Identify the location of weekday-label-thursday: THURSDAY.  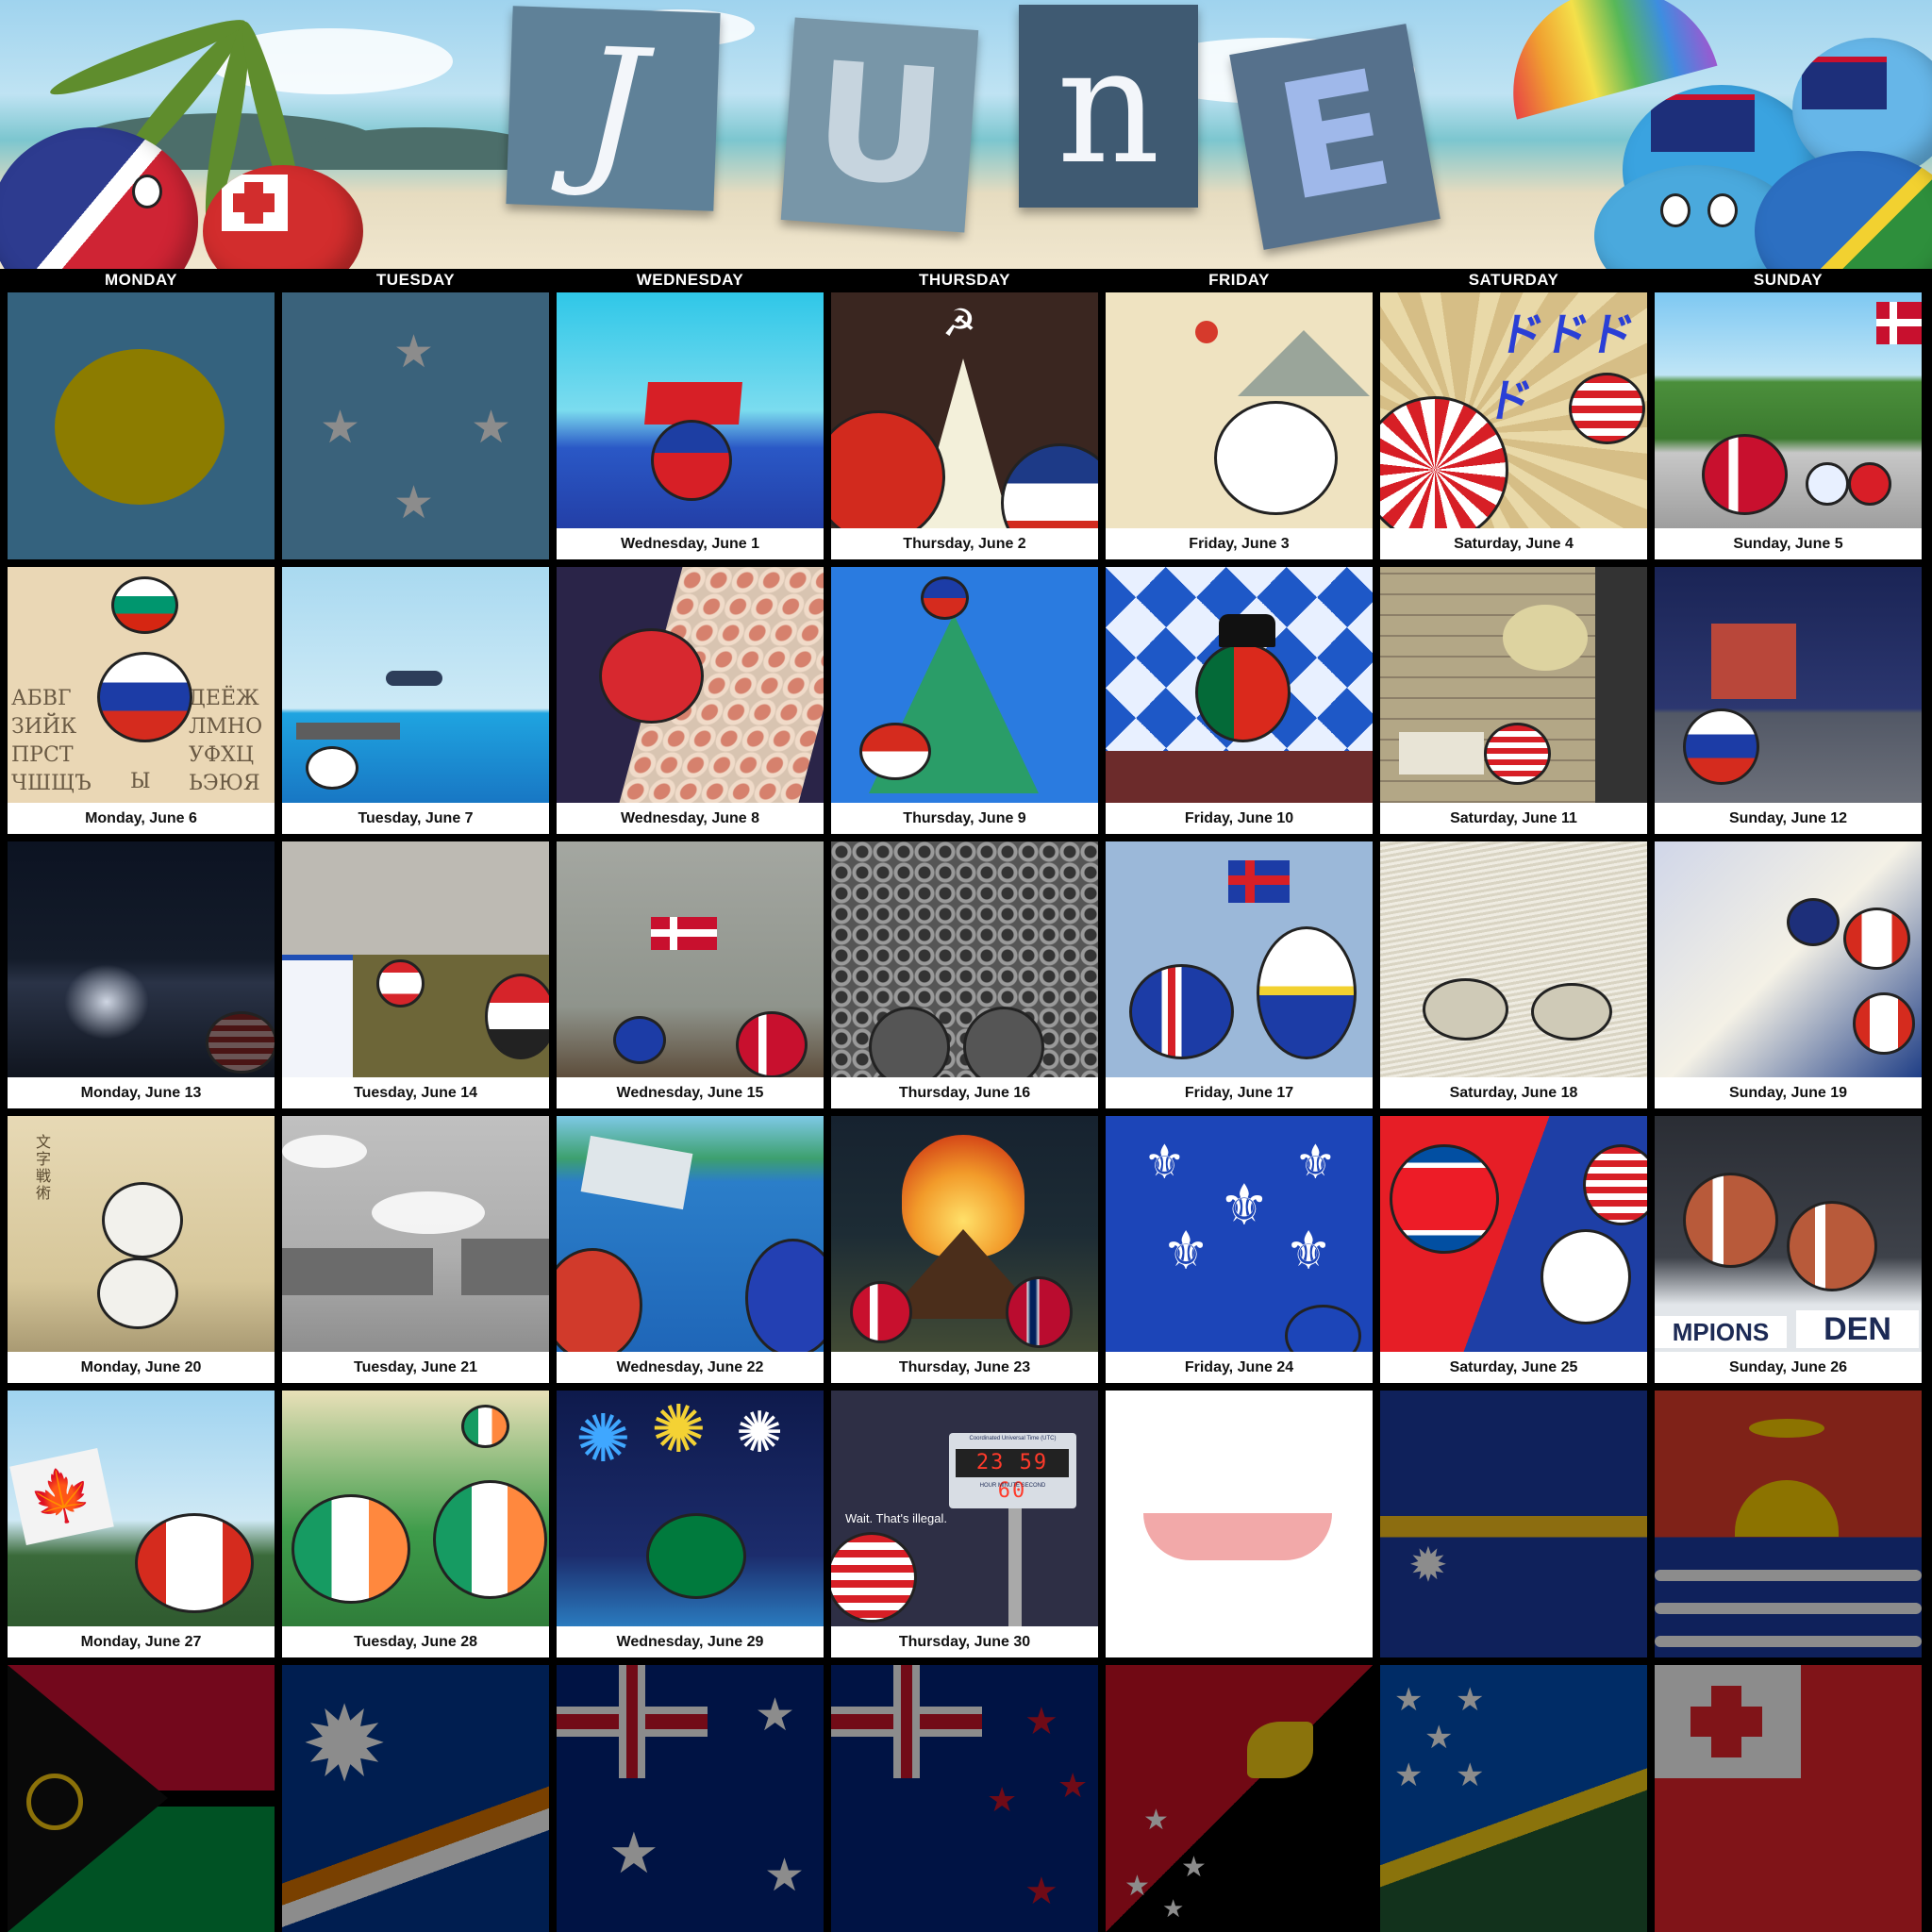
(964, 280).